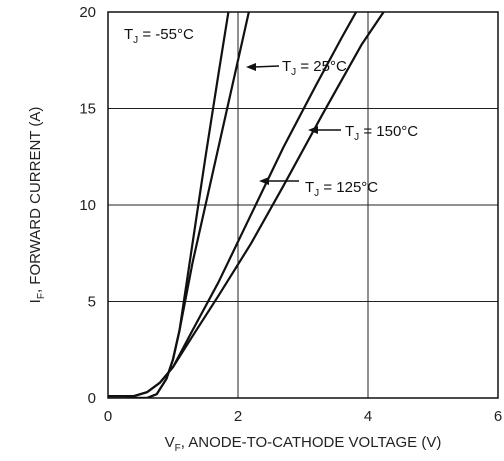 This screenshot has height=461, width=504. Describe the element at coordinates (349, 131) in the screenshot. I see `series-label-2-prefix: T` at that location.